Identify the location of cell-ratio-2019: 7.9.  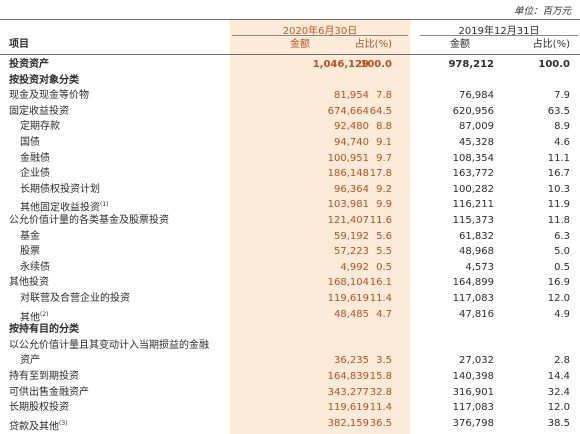
(562, 96).